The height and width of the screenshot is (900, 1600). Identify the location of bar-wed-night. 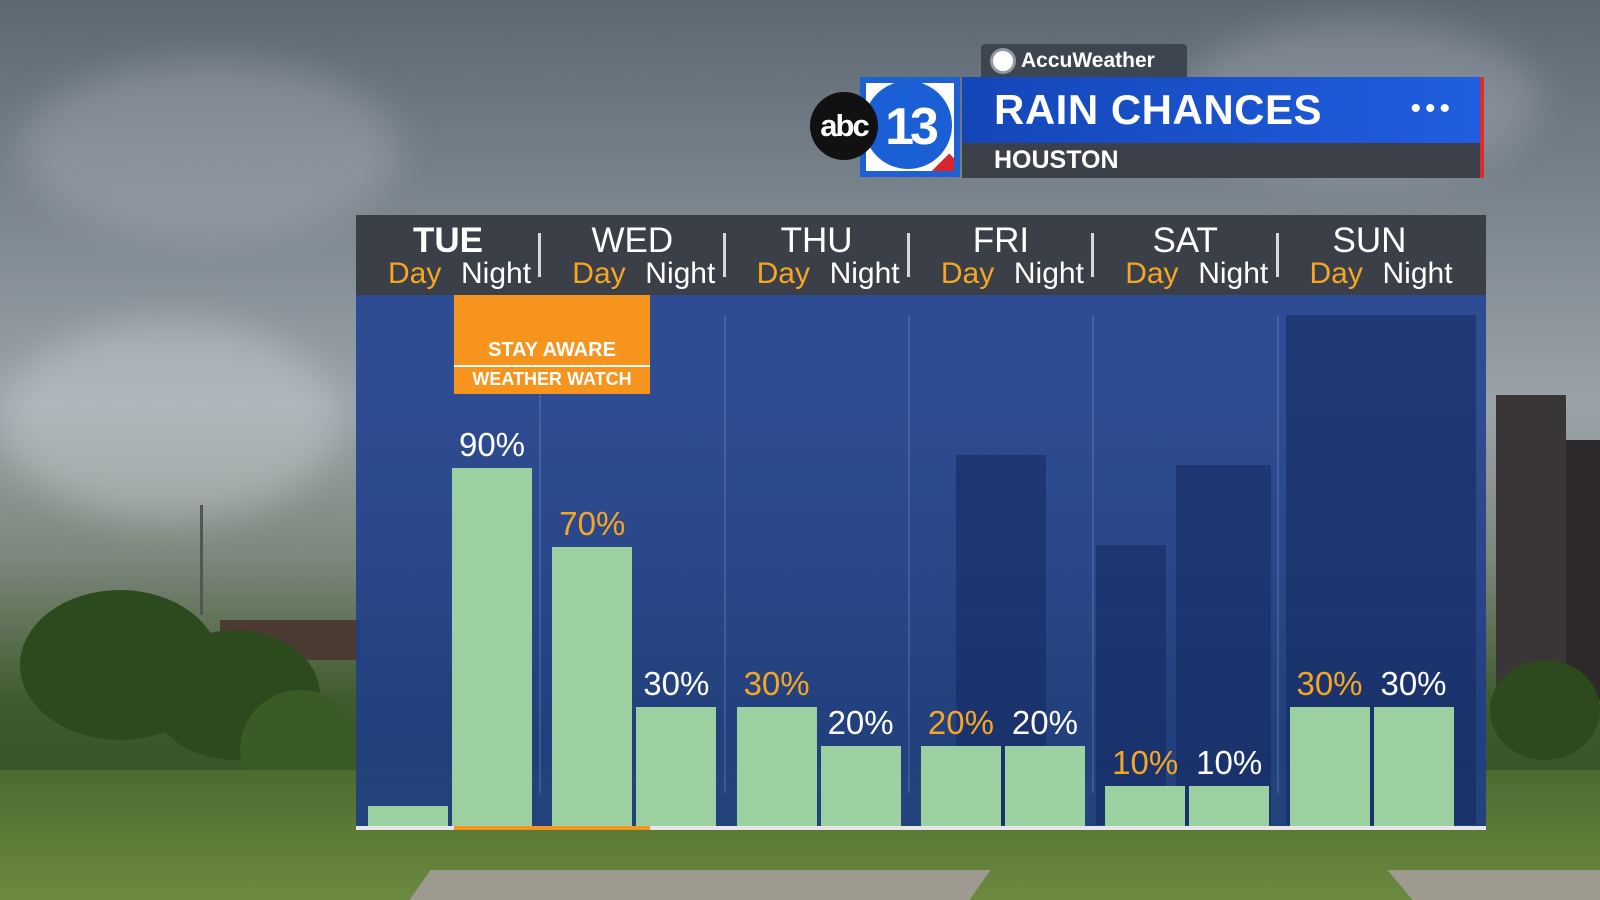
(676, 766).